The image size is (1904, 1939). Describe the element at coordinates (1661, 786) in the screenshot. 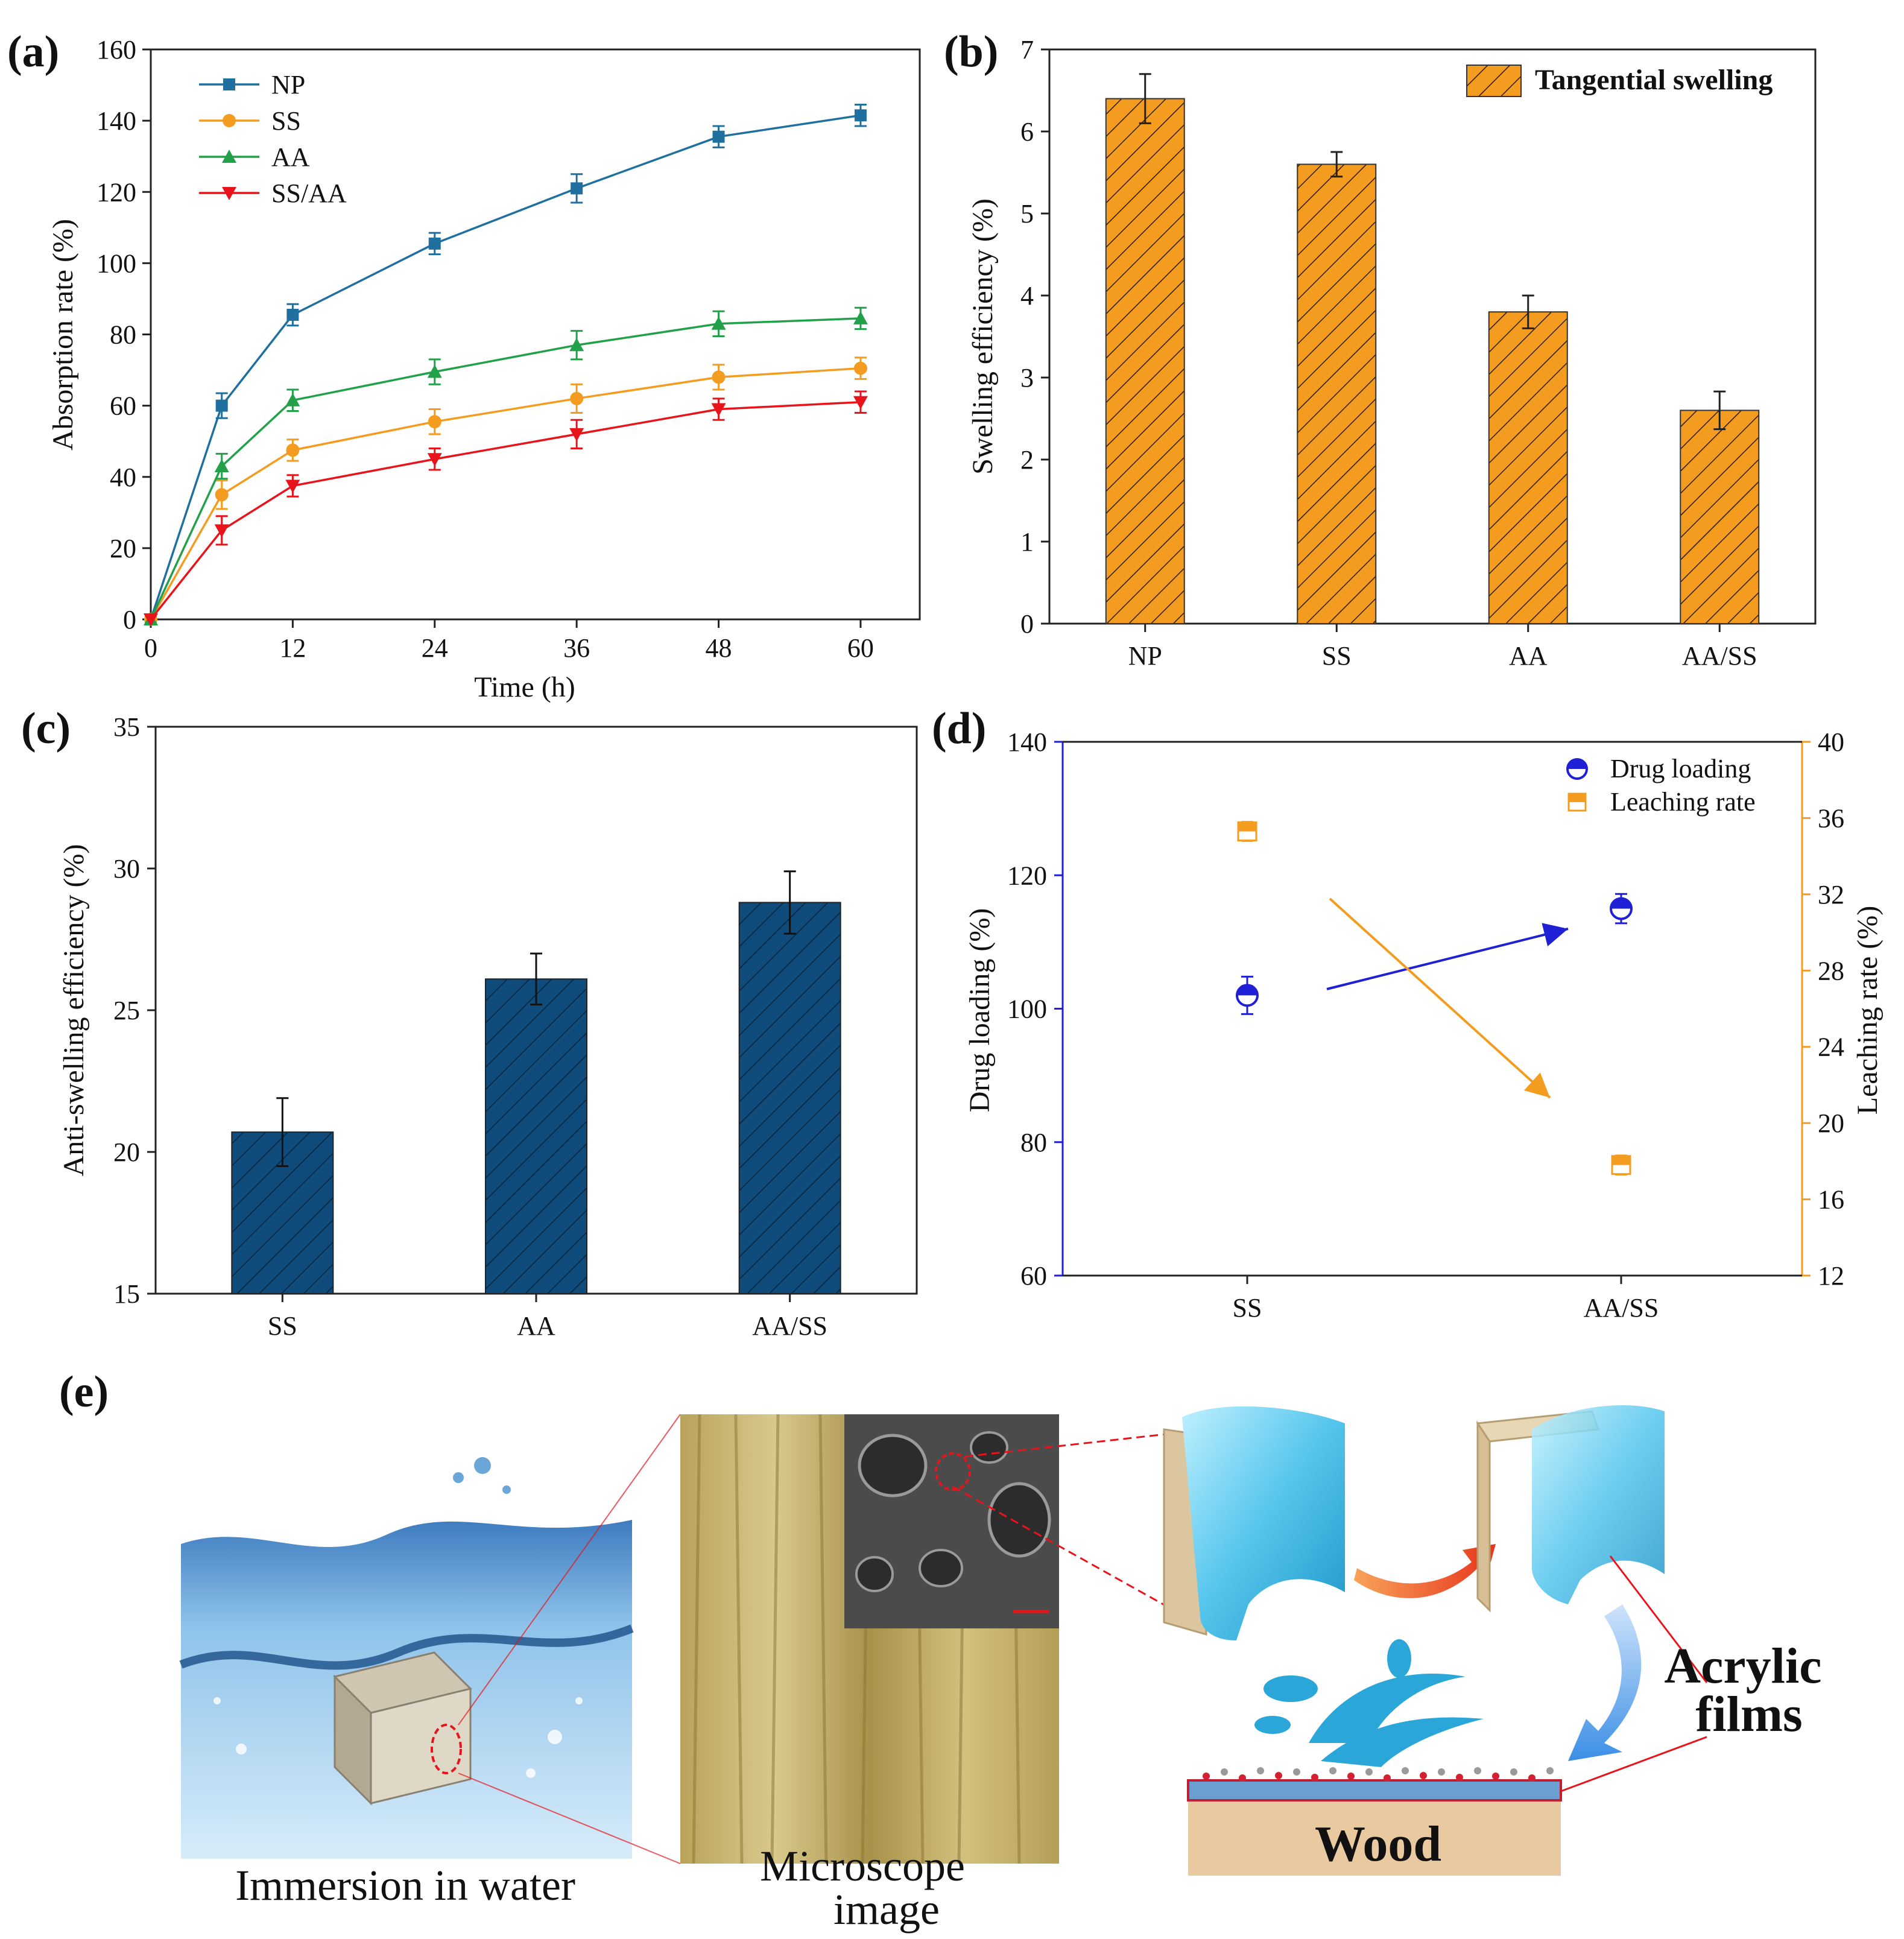

I see `chart-d-legend: Drug loading Leaching rate` at that location.